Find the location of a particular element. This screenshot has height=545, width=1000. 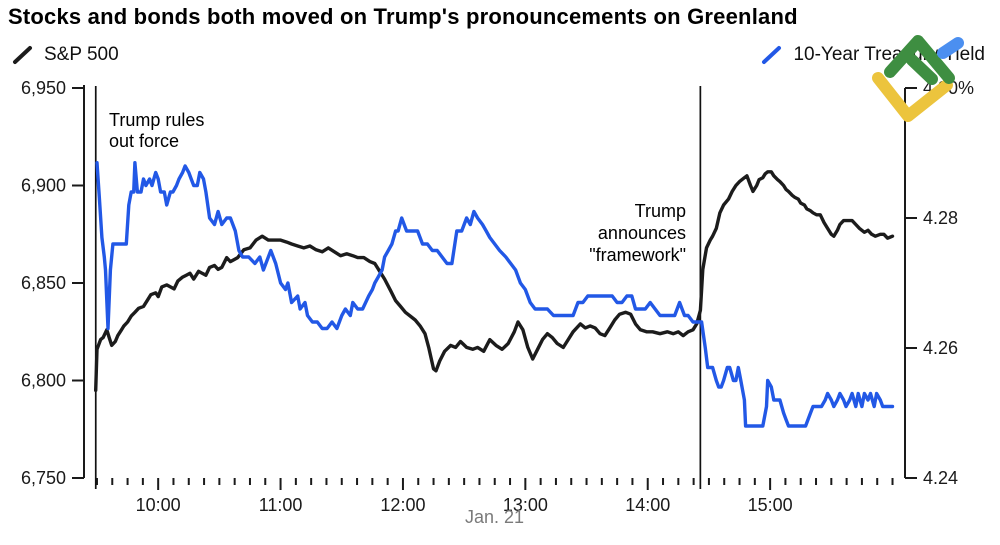

annotation-trump-announces-framework: Trump announces "framework" is located at coordinates (637, 233).